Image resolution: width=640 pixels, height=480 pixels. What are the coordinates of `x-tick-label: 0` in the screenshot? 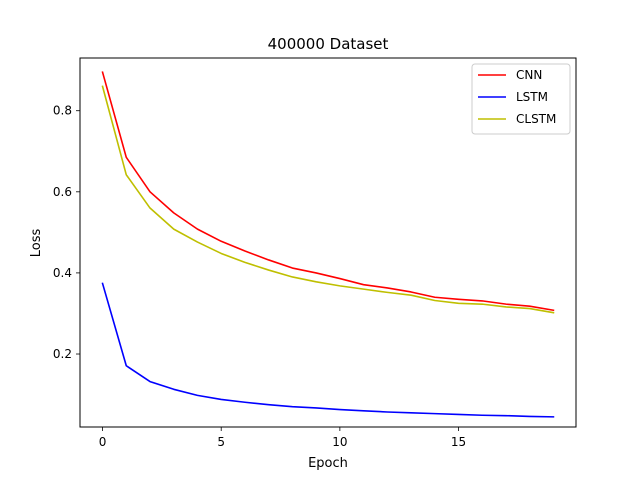 It's located at (103, 442).